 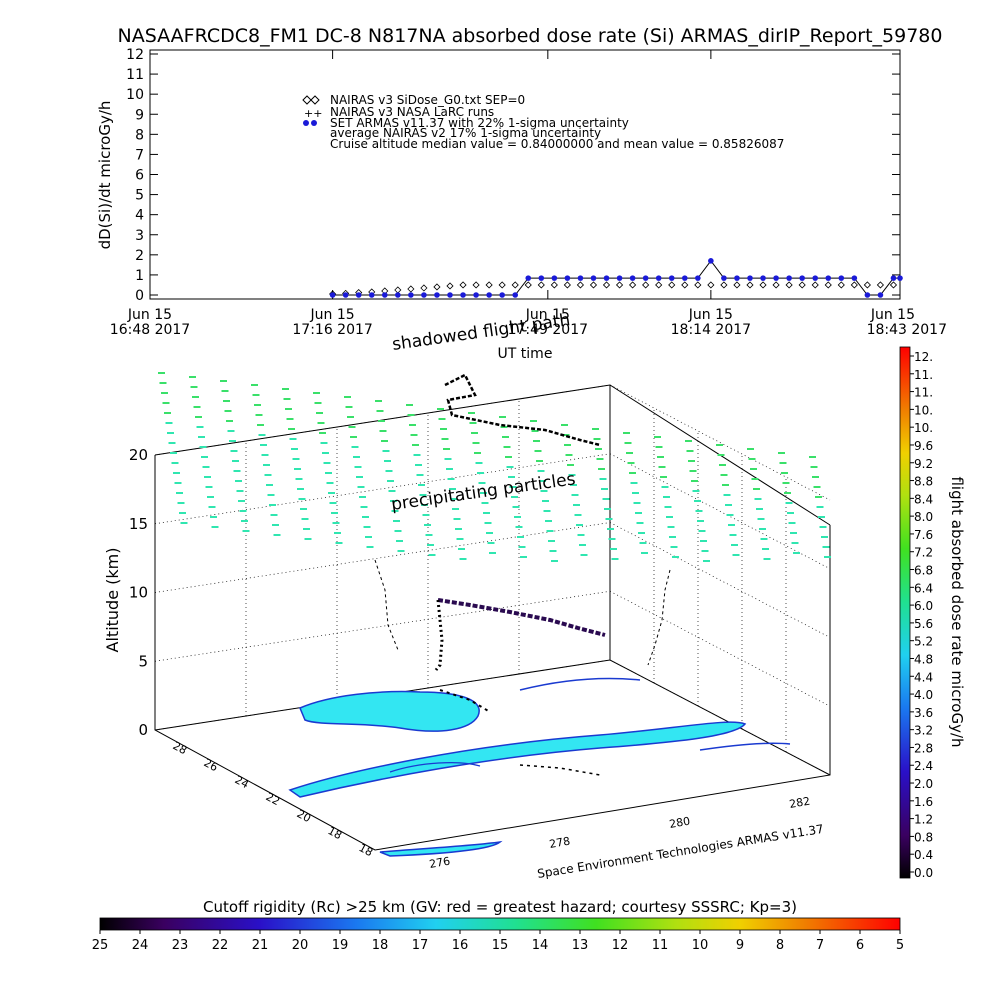 What do you see at coordinates (494, 467) in the screenshot?
I see `particle-field` at bounding box center [494, 467].